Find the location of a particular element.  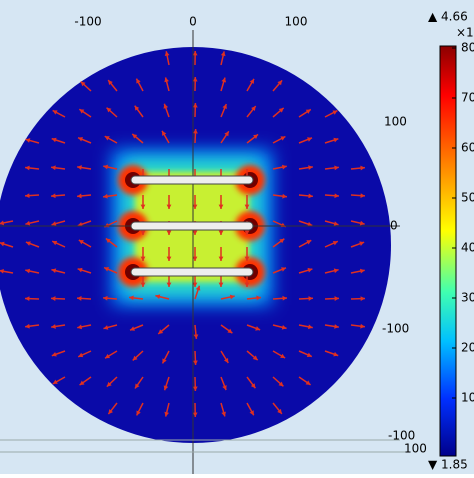

colorbar-tick-label: 50 is located at coordinates (467, 198).